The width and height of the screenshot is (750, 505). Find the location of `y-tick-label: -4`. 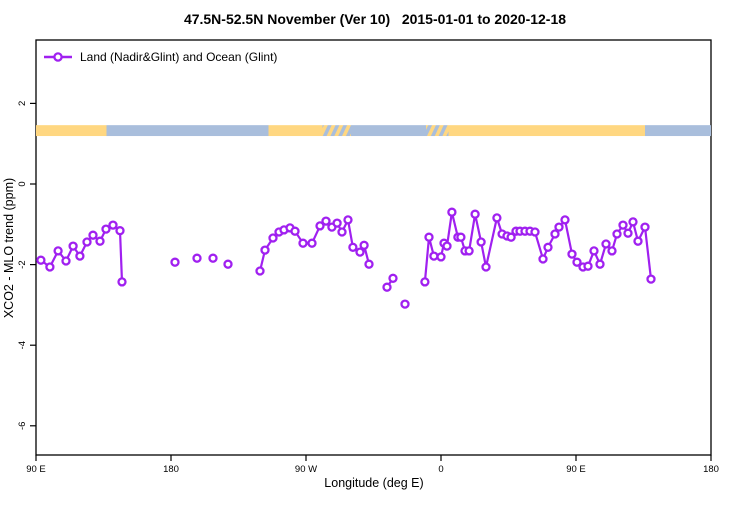

y-tick-label: -4 is located at coordinates (22, 345).